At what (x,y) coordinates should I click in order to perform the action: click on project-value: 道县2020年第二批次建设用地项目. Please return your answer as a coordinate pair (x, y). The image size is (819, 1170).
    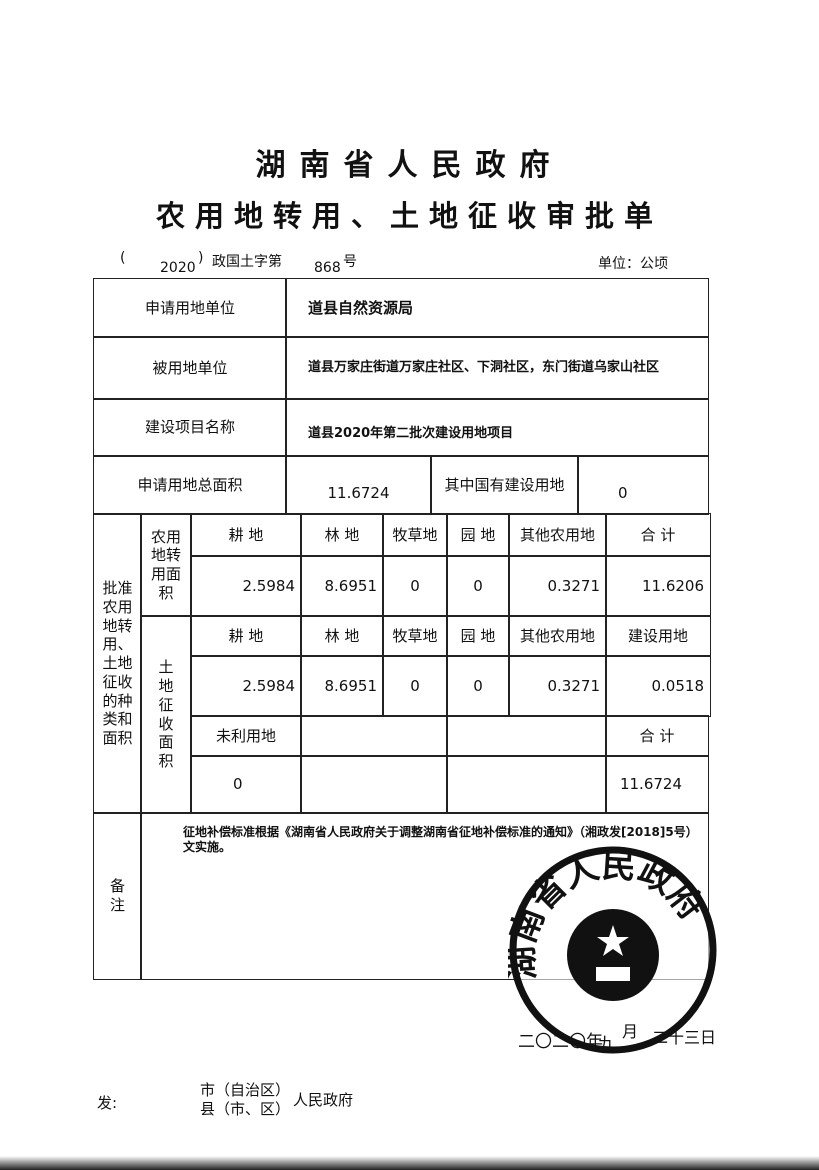
    Looking at the image, I should click on (497, 427).